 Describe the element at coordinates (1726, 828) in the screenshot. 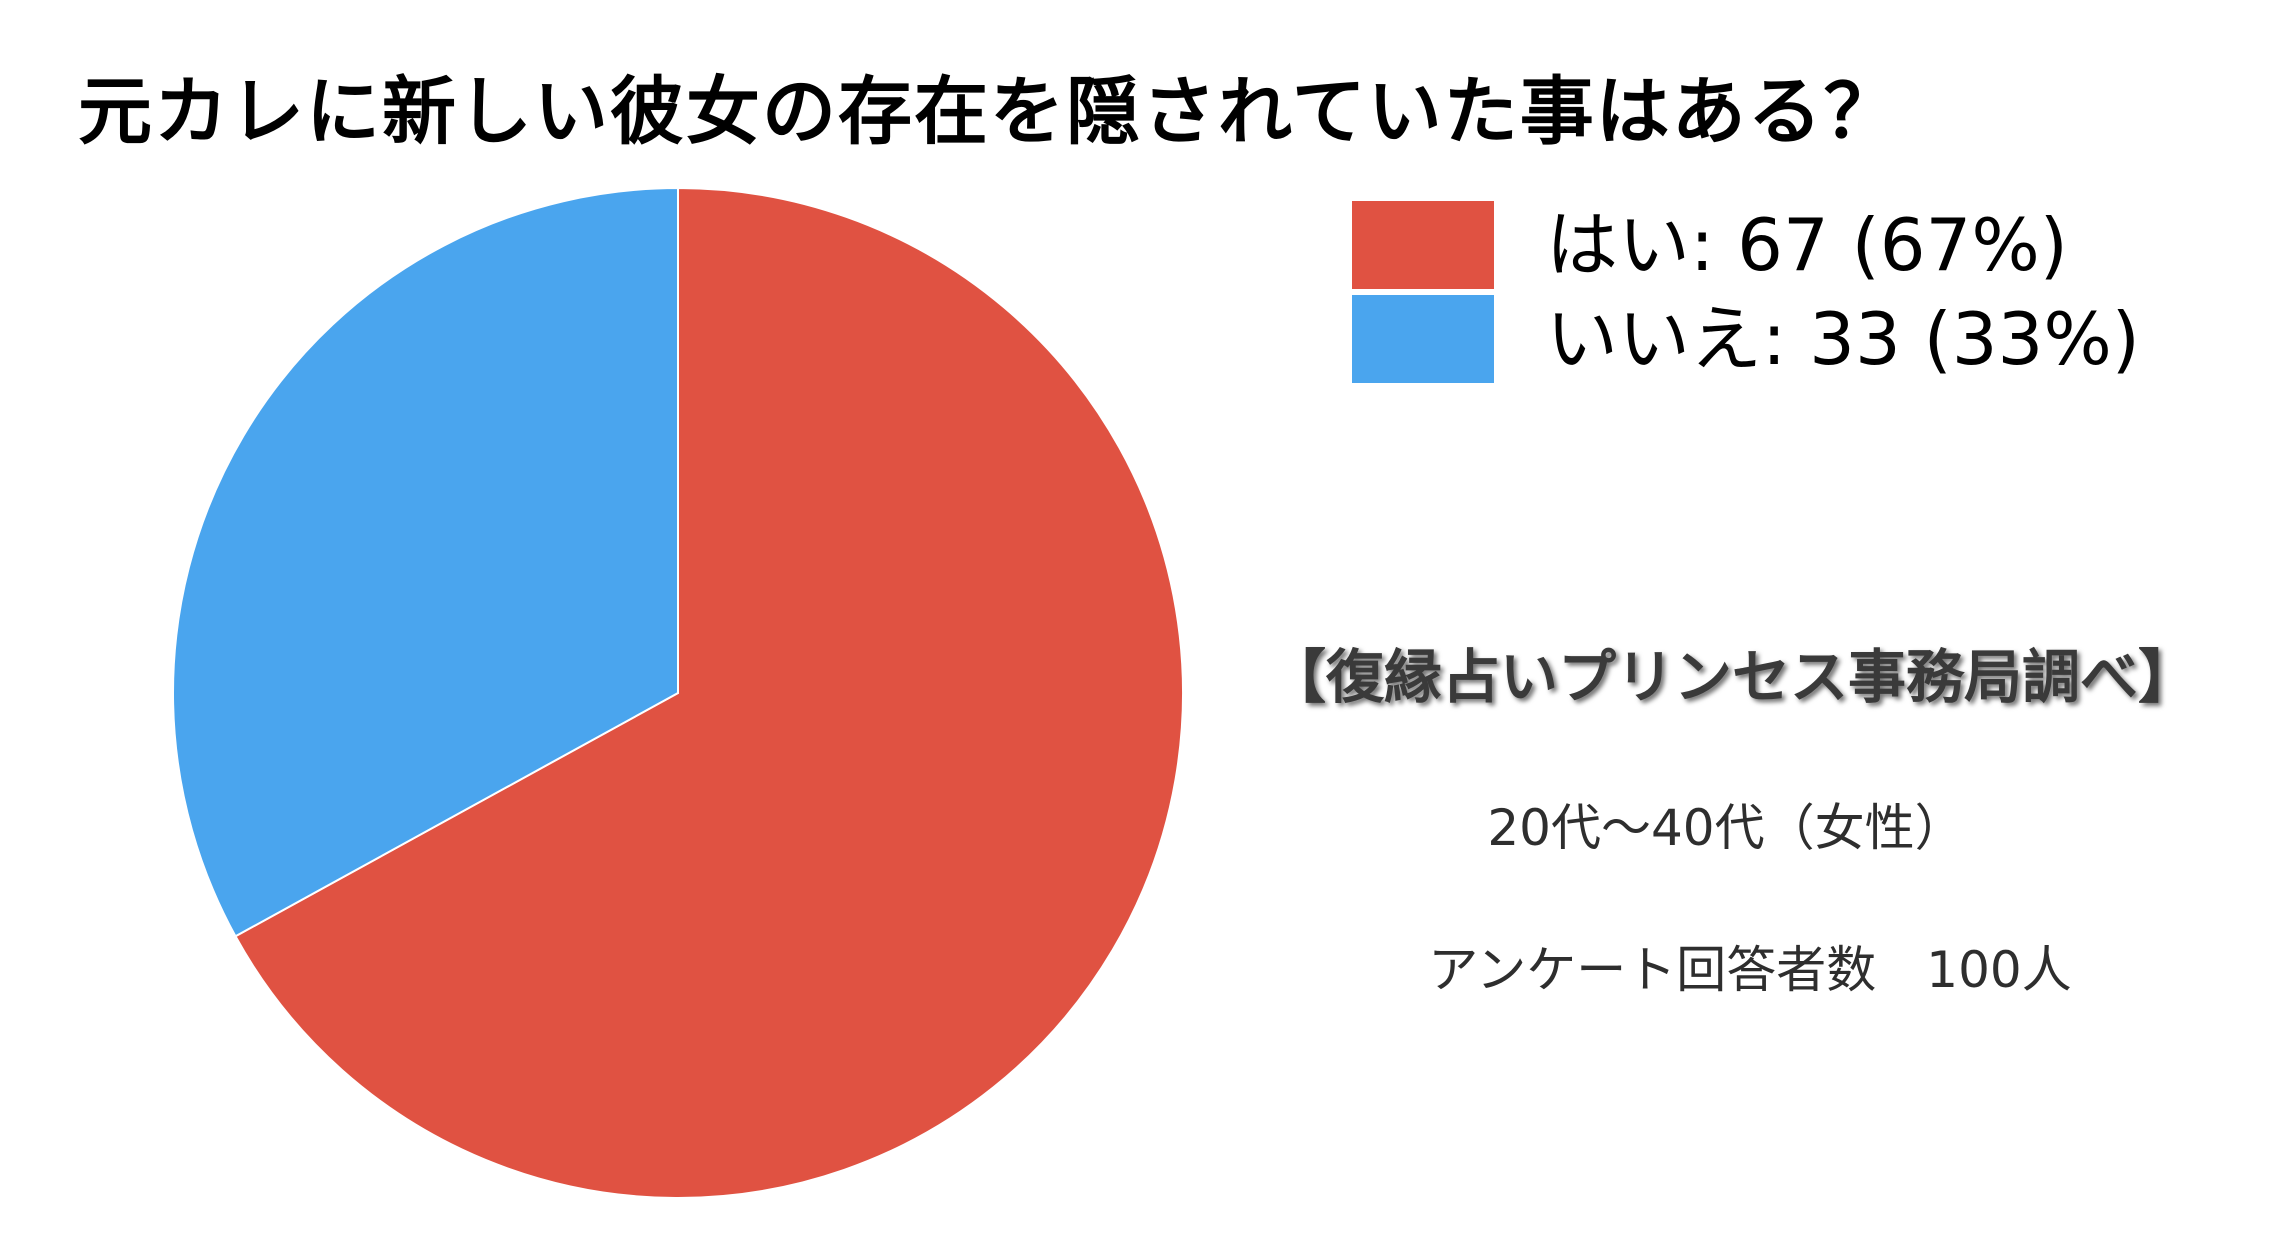

I see `survey-age-range: 20代〜40代（女性）` at that location.